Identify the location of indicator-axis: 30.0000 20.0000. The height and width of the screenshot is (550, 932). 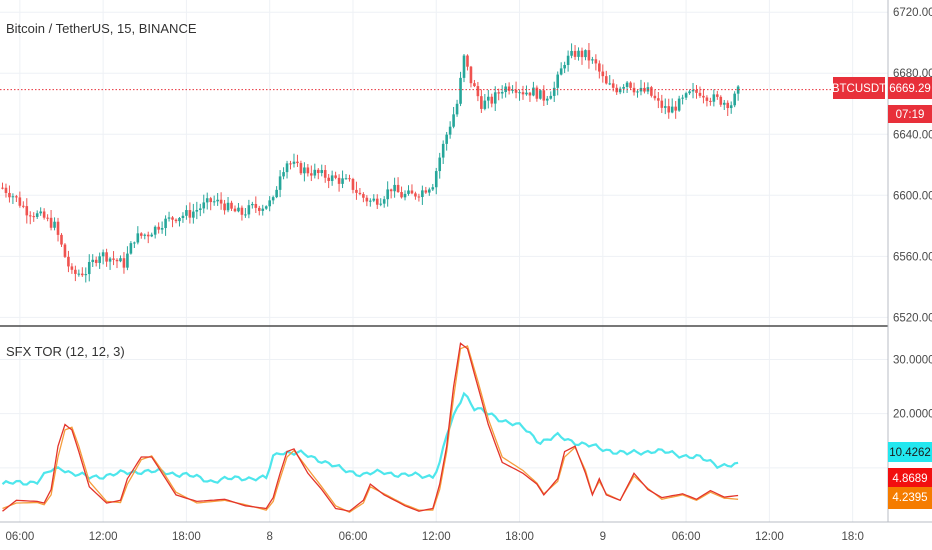
(912, 388).